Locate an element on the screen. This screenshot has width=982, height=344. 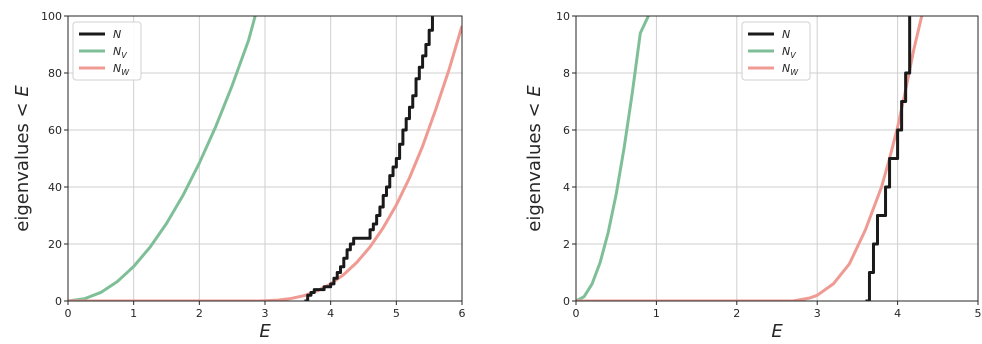
y-tick-label: 8 is located at coordinates (566, 73).